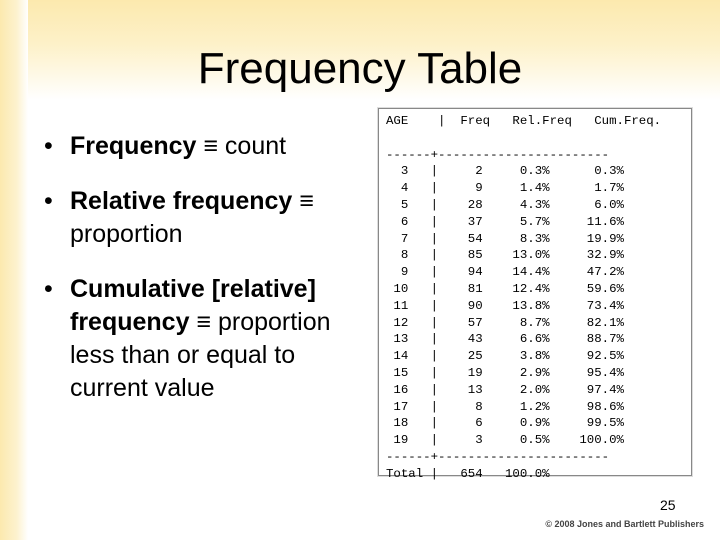  Describe the element at coordinates (668, 505) in the screenshot. I see `page-number: 25` at that location.